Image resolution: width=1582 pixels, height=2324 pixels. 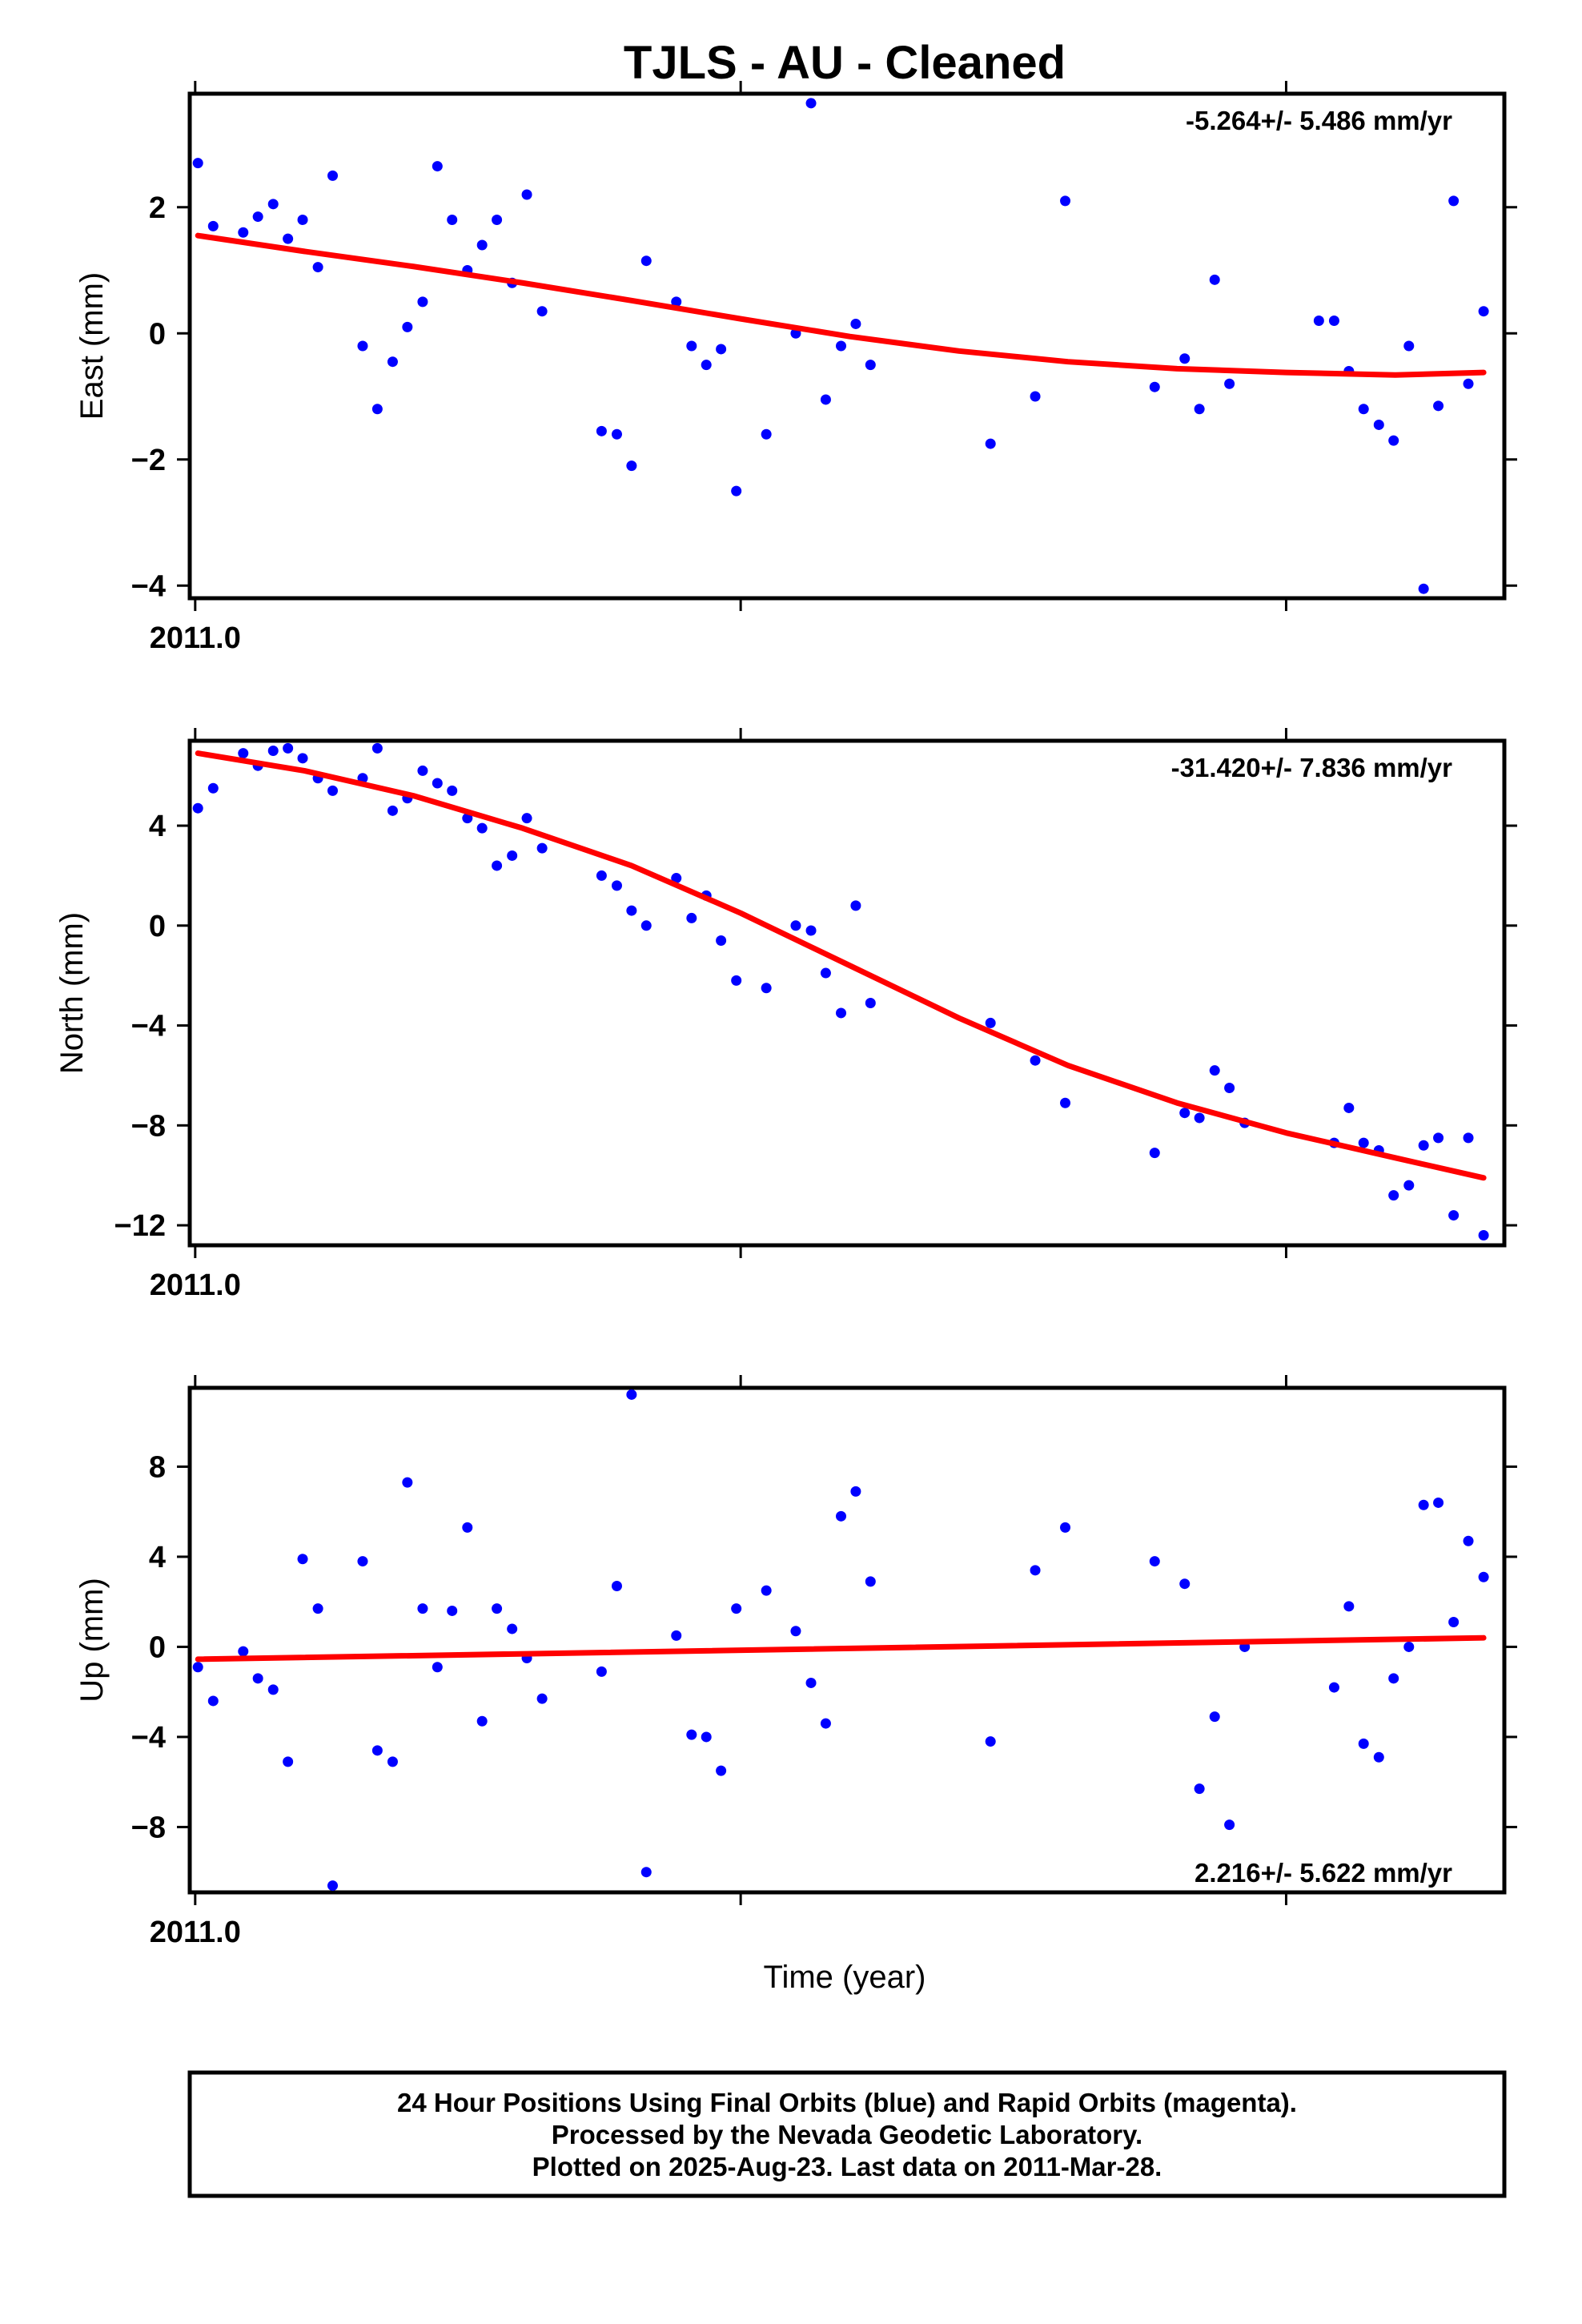 What do you see at coordinates (148, 460) in the screenshot?
I see `y-tick-label: −2` at bounding box center [148, 460].